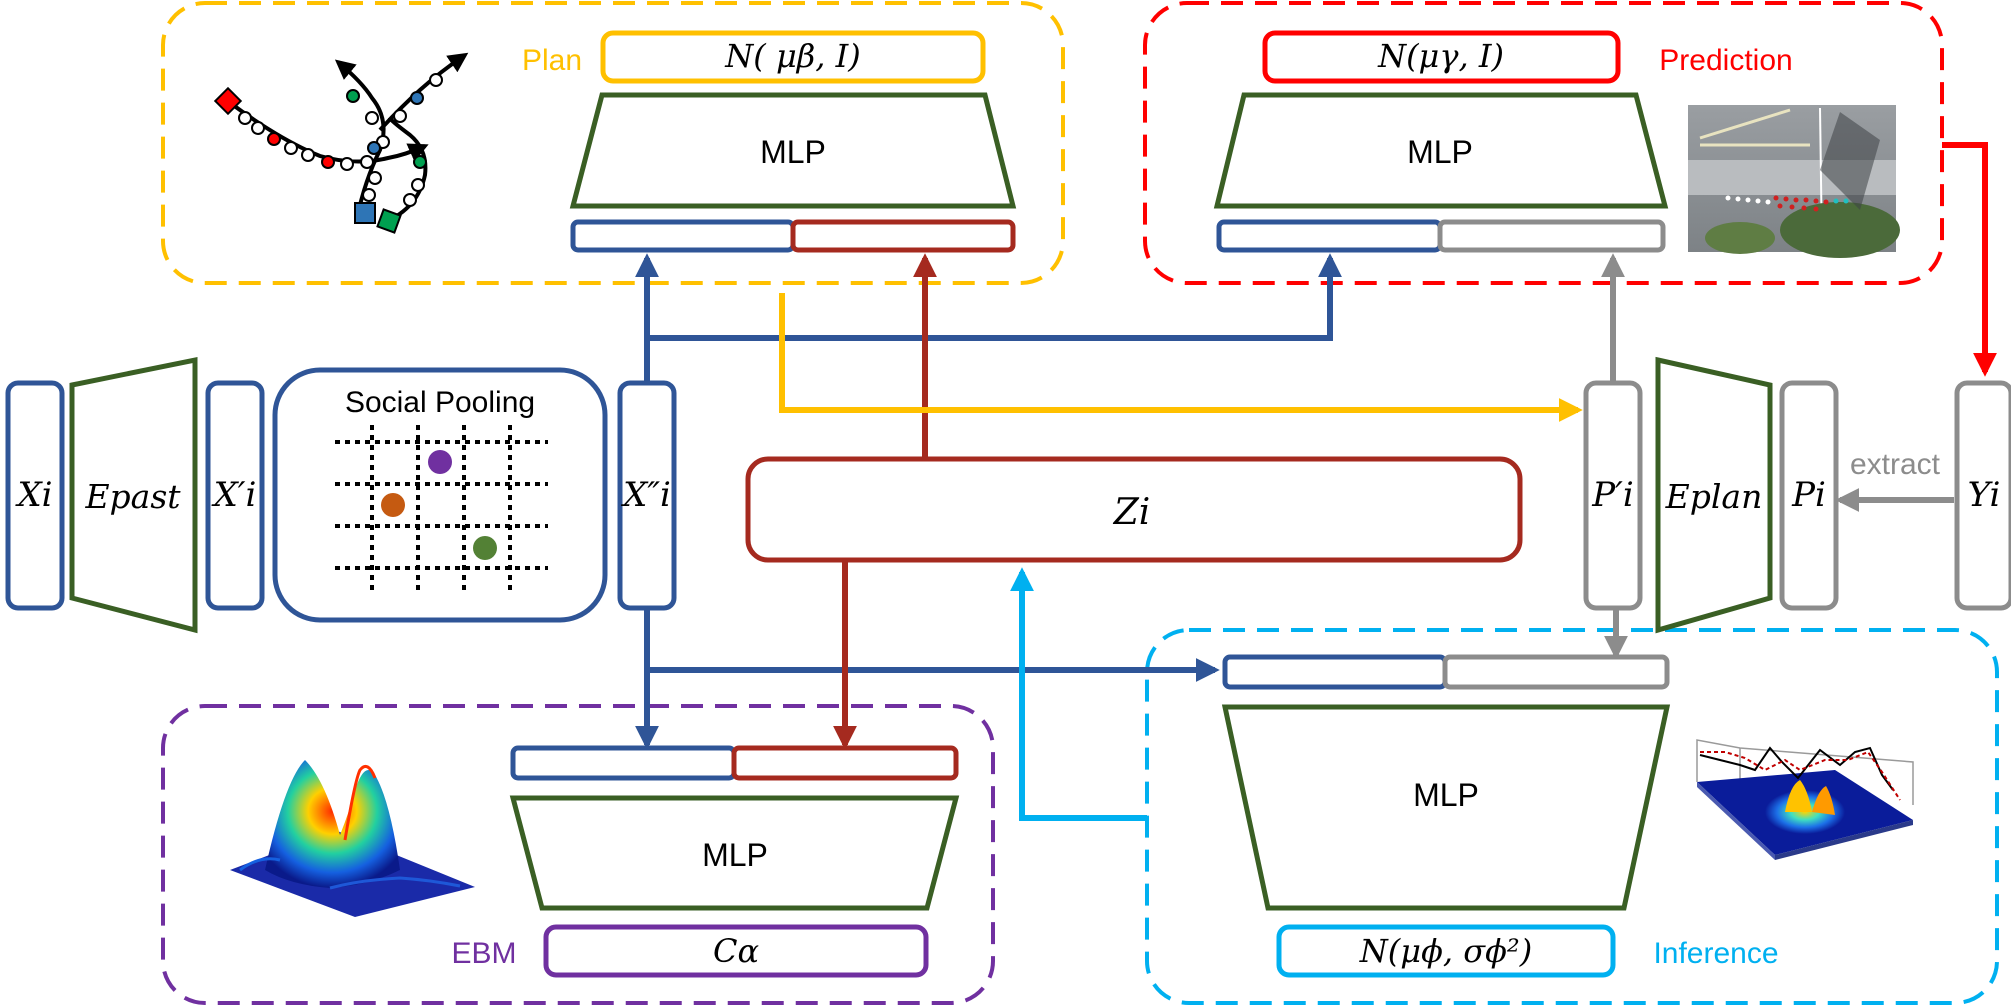  I want to click on inference-dist-label: N(μϕ, σϕ²), so click(1445, 951).